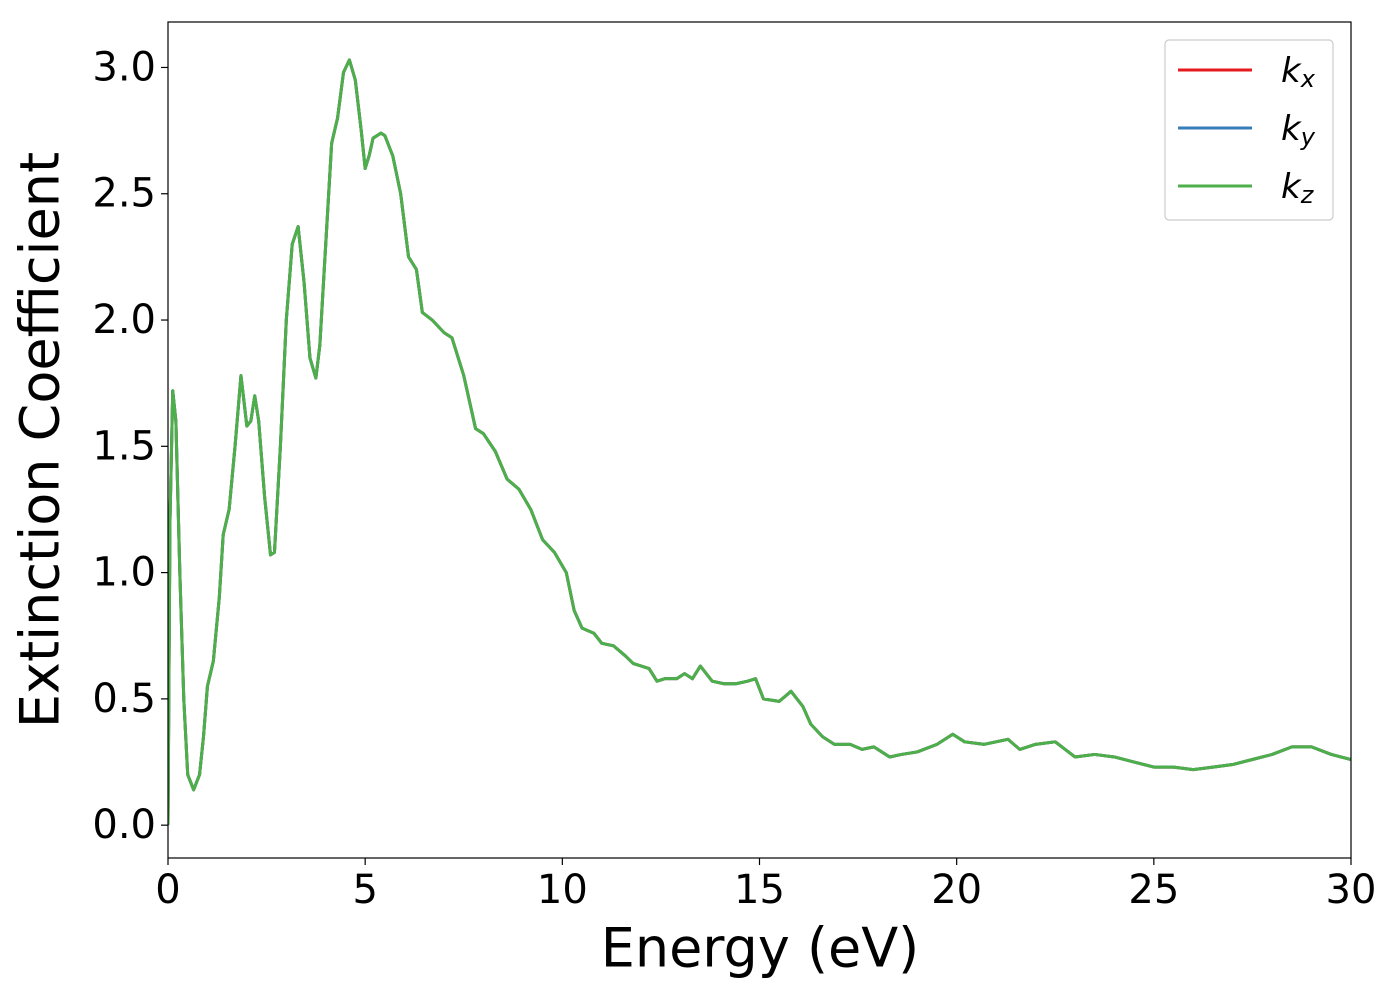 This screenshot has height=1000, width=1400. What do you see at coordinates (562, 890) in the screenshot?
I see `x-tick-label: 10` at bounding box center [562, 890].